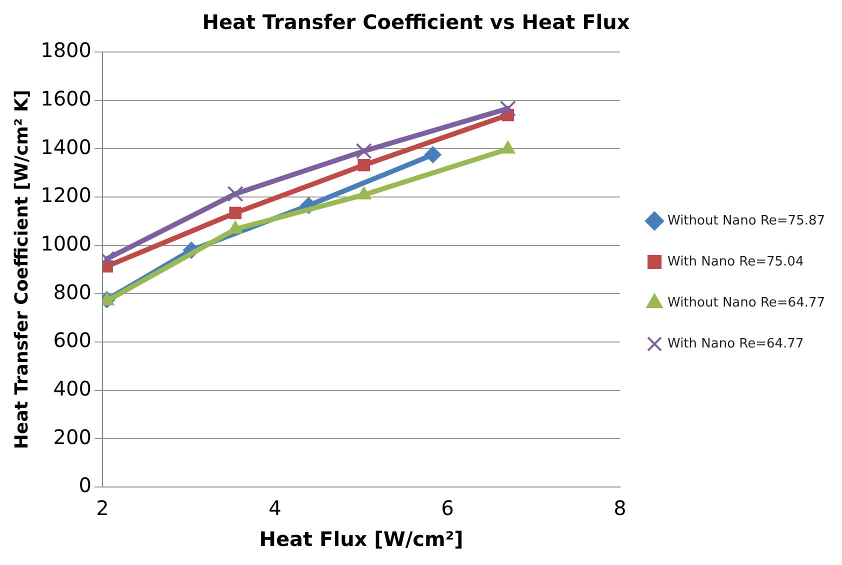  What do you see at coordinates (447, 508) in the screenshot?
I see `x-tick-label: 6` at bounding box center [447, 508].